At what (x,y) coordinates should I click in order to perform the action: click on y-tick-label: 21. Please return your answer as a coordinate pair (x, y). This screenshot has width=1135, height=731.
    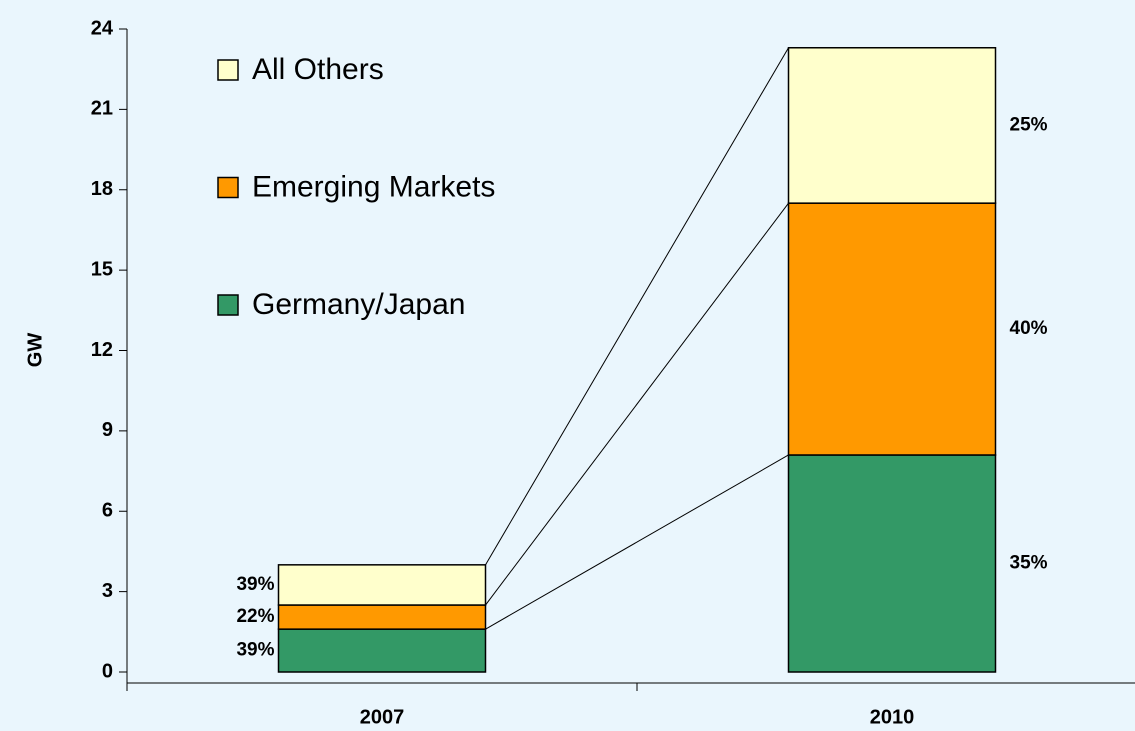
    Looking at the image, I should click on (102, 109).